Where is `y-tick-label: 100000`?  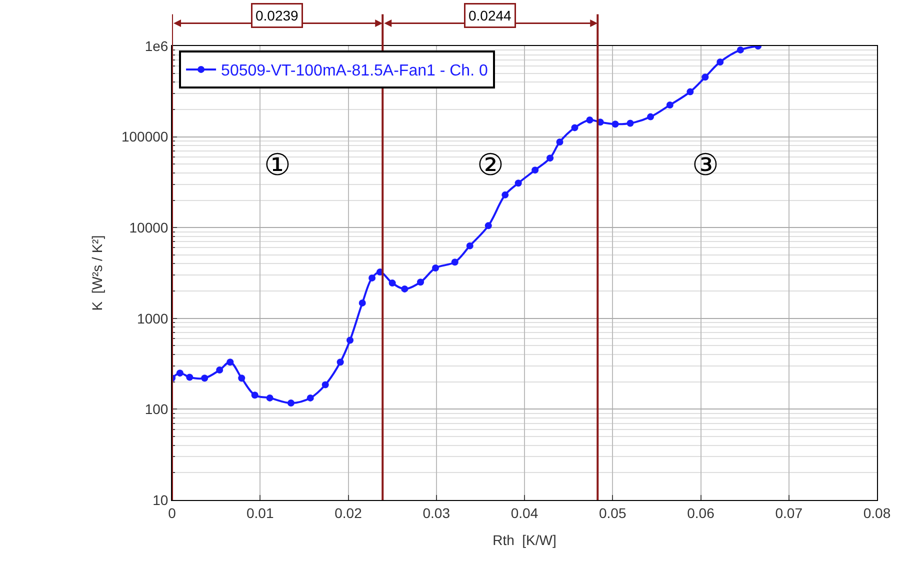
y-tick-label: 100000 is located at coordinates (144, 136).